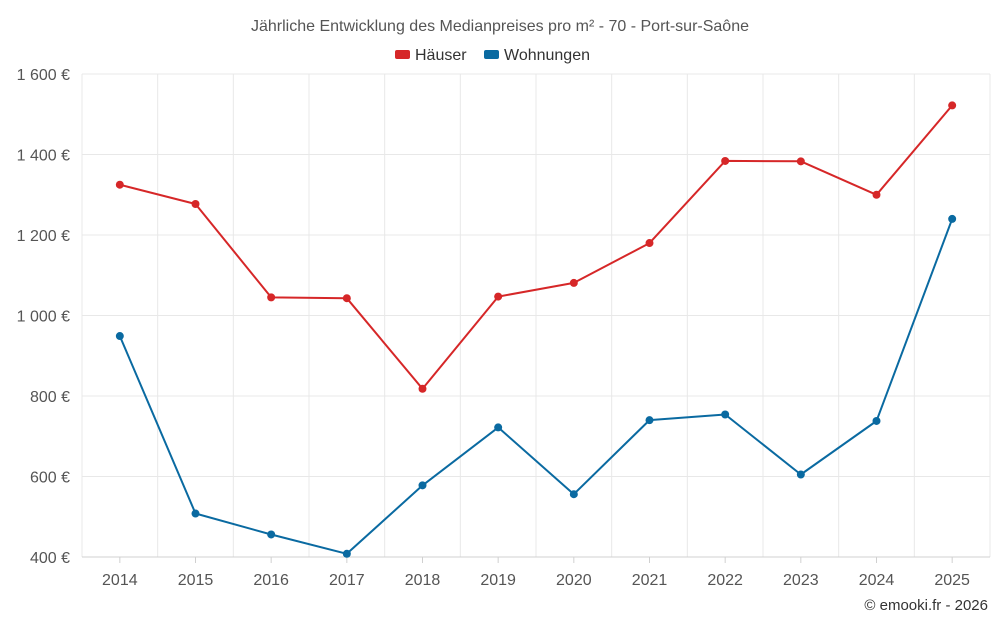 This screenshot has height=625, width=1000. Describe the element at coordinates (441, 55) in the screenshot. I see `legend-label: Häuser` at that location.